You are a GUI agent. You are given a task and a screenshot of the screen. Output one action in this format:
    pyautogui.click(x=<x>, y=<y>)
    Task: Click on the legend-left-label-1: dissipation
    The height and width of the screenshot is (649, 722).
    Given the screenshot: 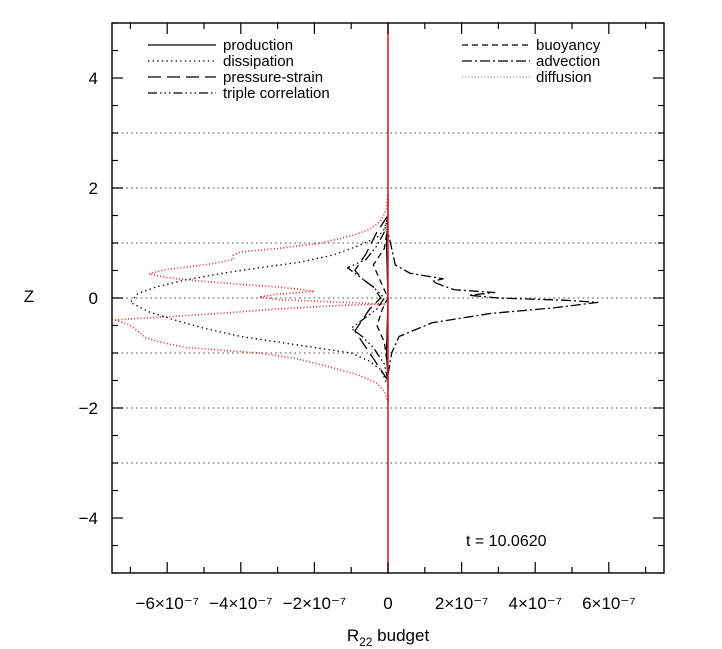 What is the action you would take?
    pyautogui.click(x=258, y=61)
    